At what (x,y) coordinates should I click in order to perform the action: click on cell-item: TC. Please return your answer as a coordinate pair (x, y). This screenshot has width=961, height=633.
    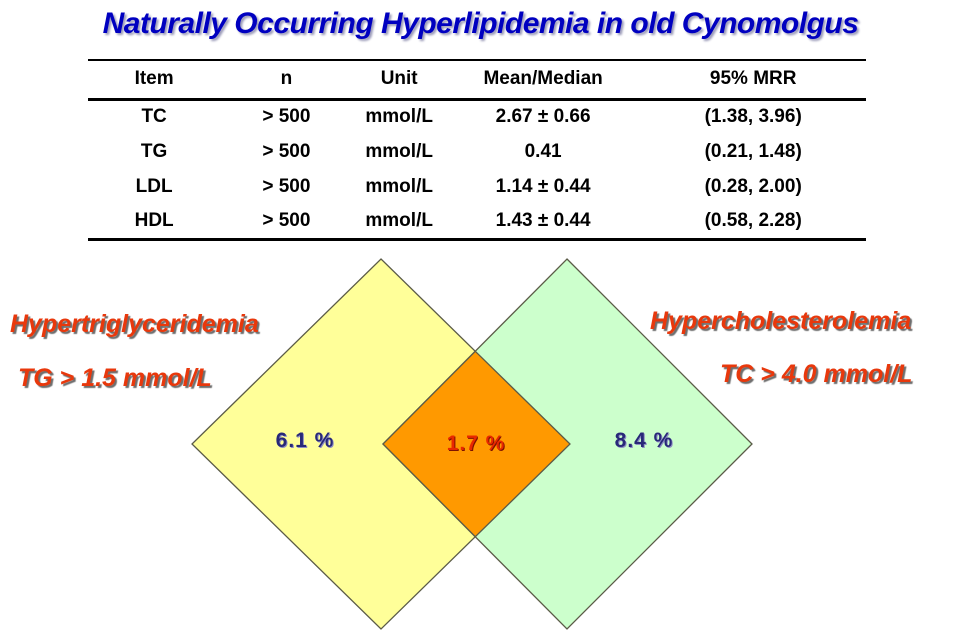
    Looking at the image, I should click on (154, 117).